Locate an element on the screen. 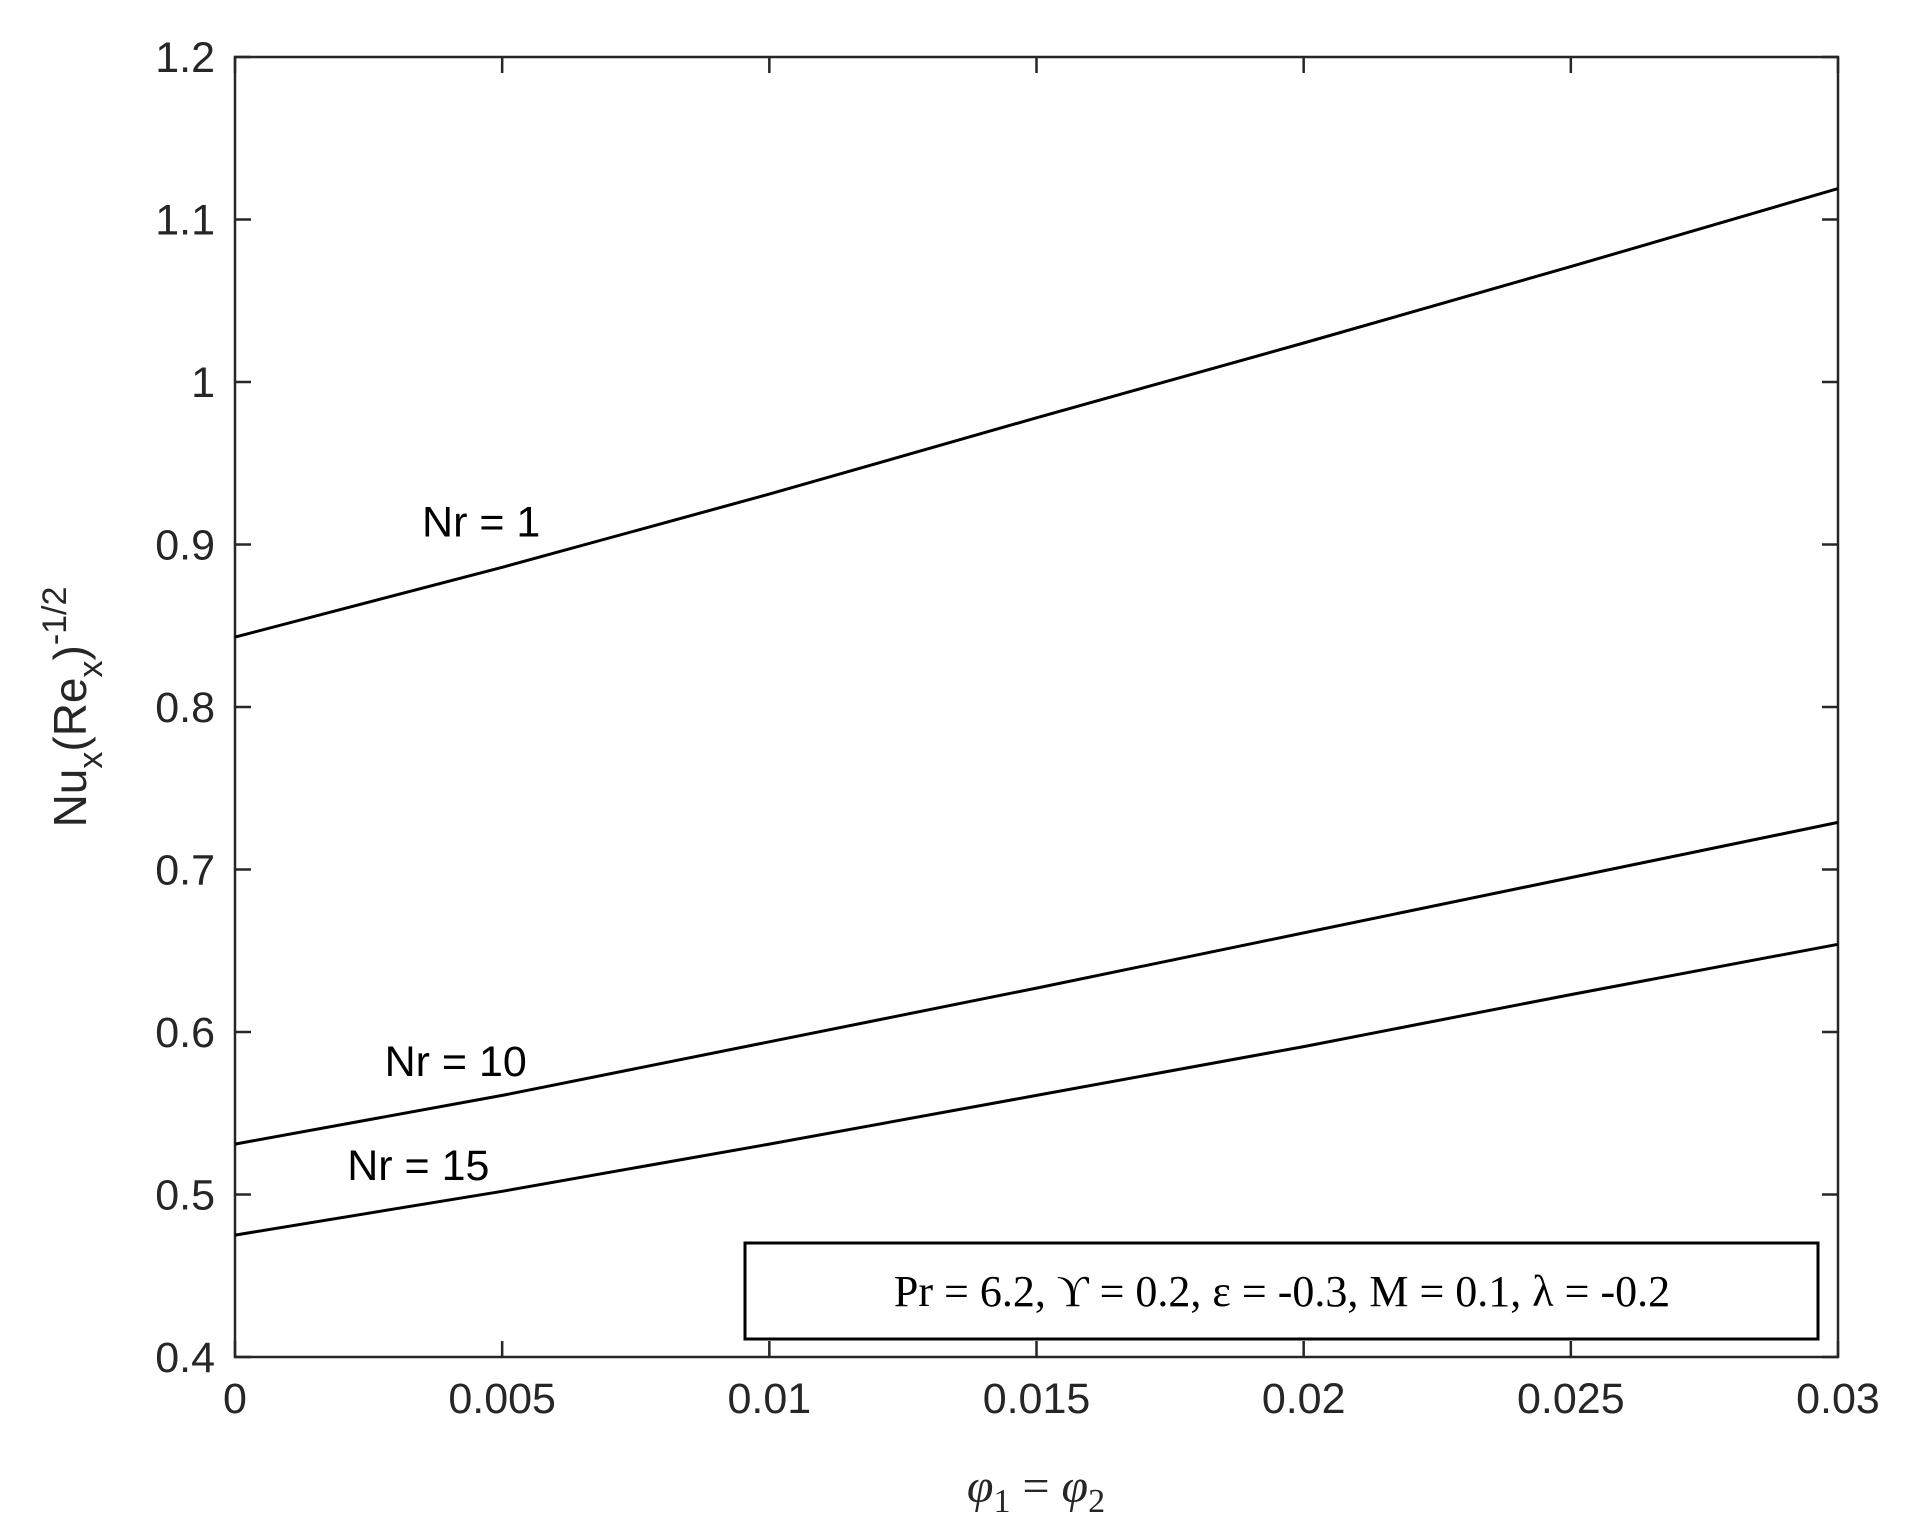 This screenshot has height=1531, width=1913. y-axis-label: Nux(Rex)-1/2 is located at coordinates (73, 707).